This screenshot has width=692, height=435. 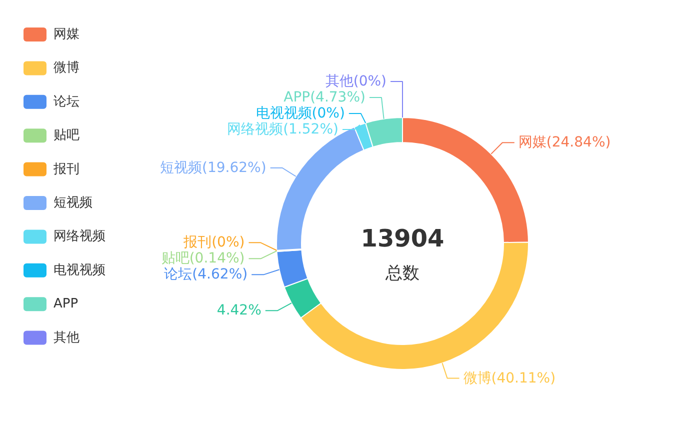 What do you see at coordinates (67, 136) in the screenshot?
I see `legend-label: 贴吧` at bounding box center [67, 136].